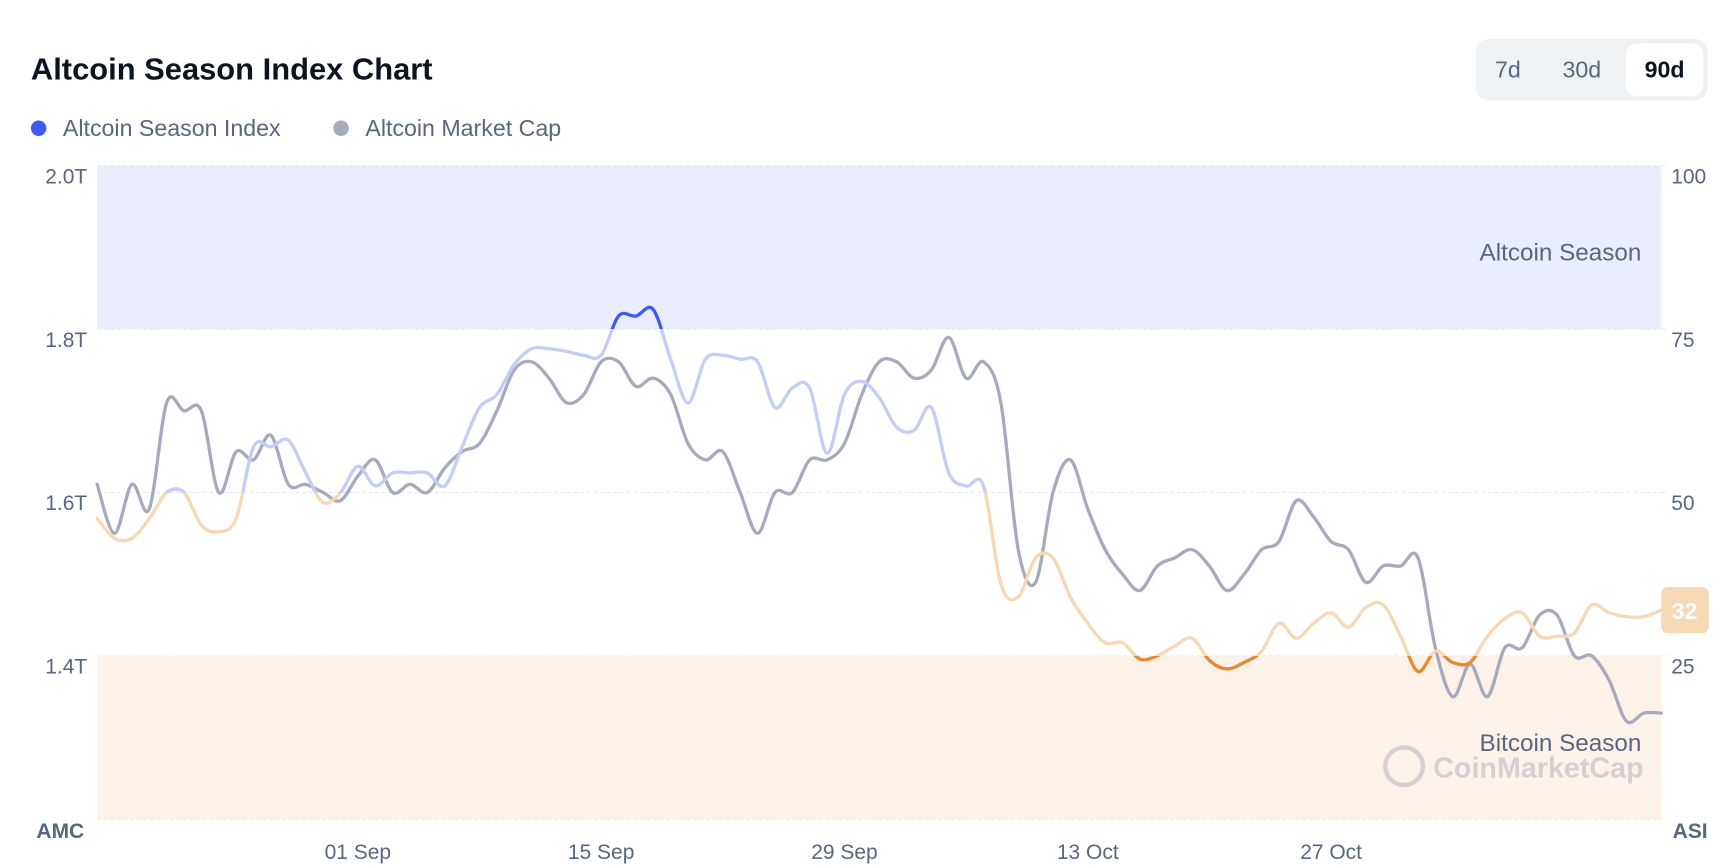 The height and width of the screenshot is (868, 1722). I want to click on x-tick-label: 13 Oct, so click(1088, 852).